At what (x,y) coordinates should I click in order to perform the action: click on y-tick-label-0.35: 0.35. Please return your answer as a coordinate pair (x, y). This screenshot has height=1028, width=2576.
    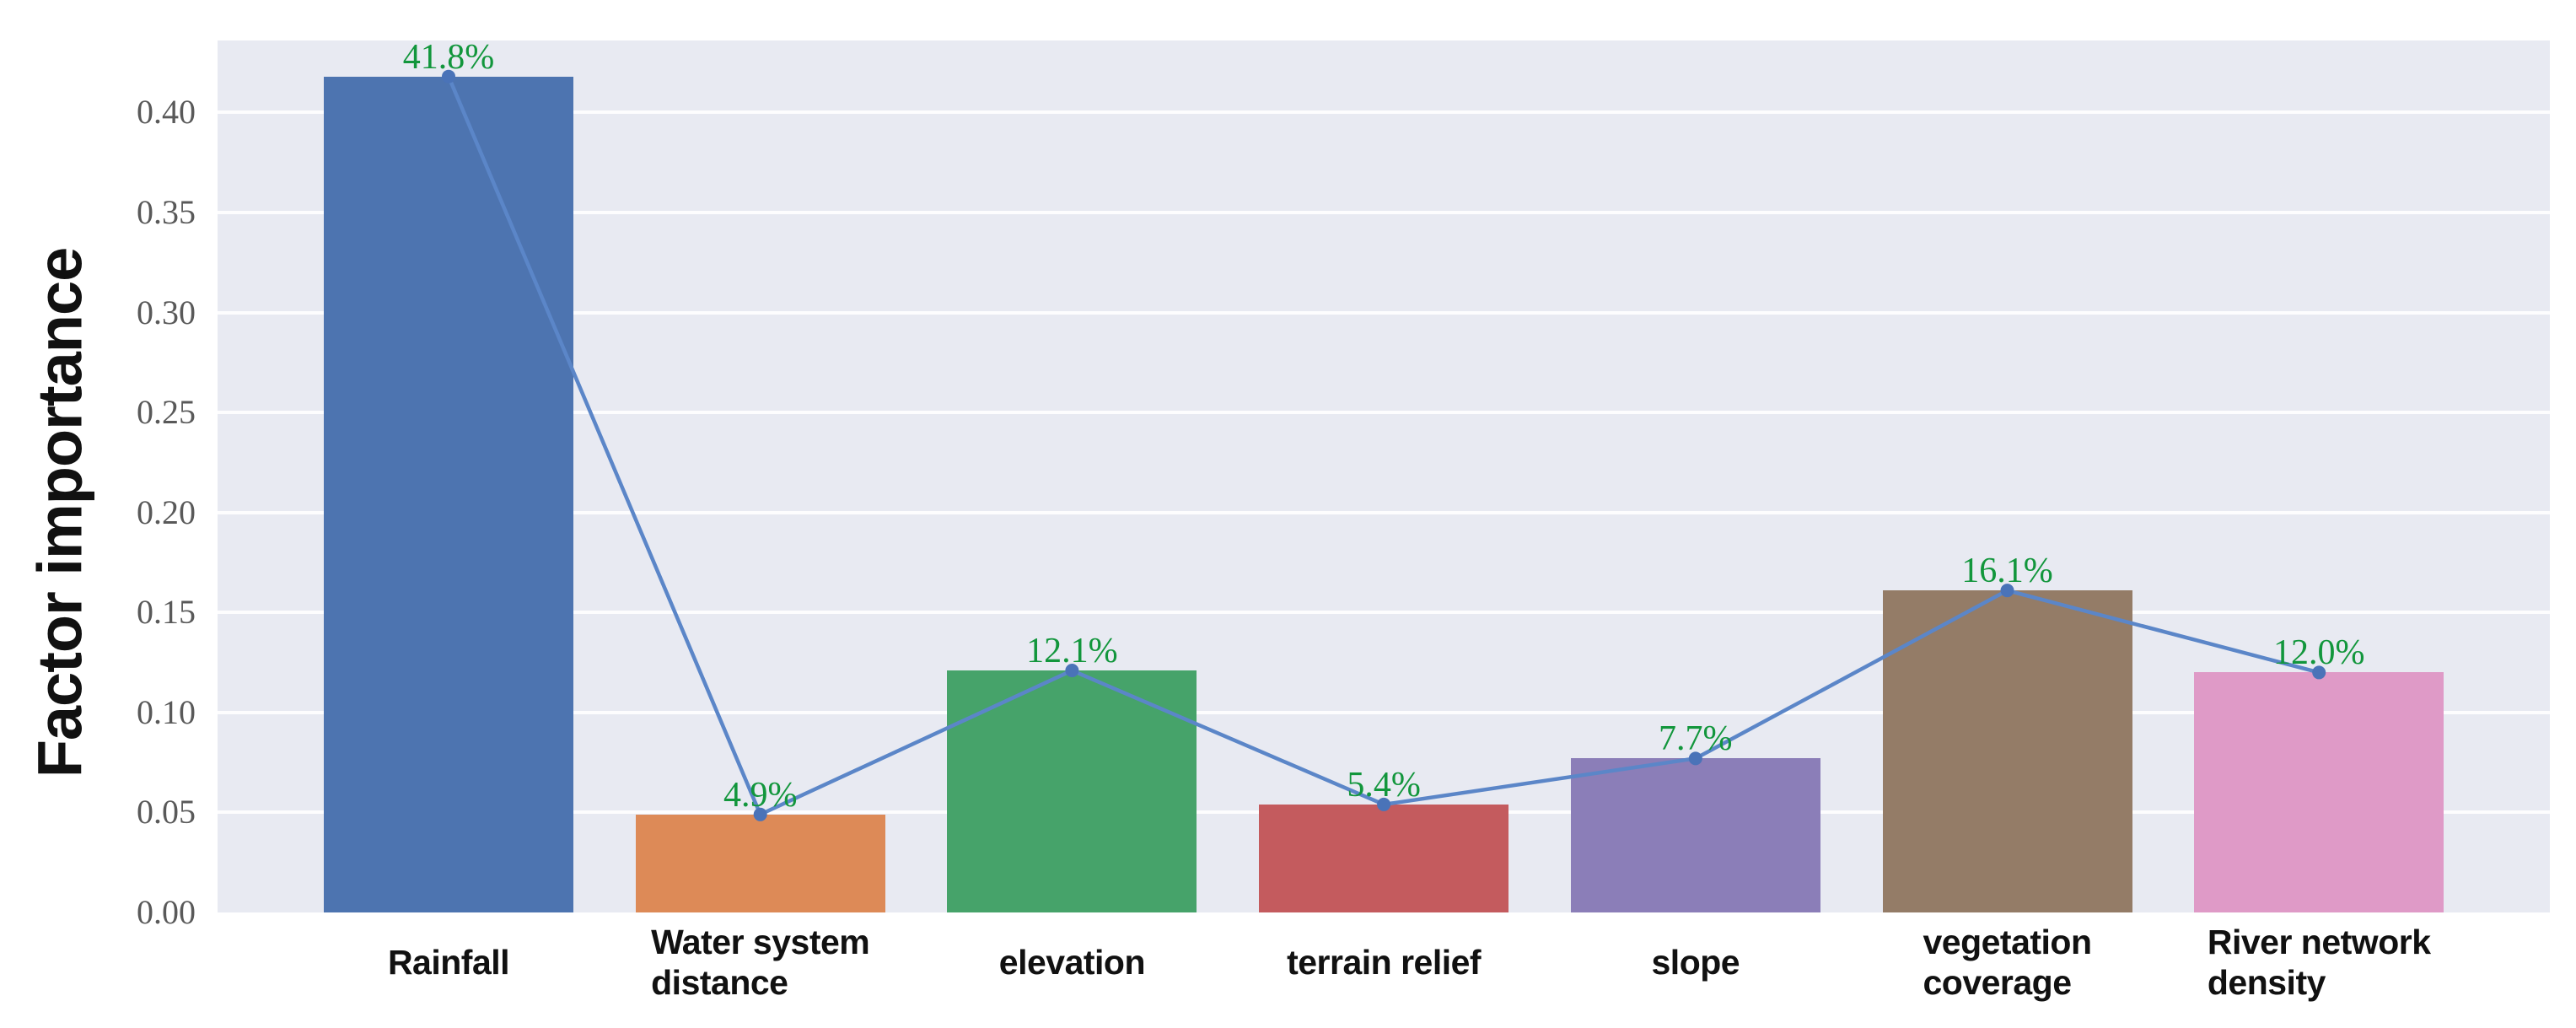
    Looking at the image, I should click on (166, 212).